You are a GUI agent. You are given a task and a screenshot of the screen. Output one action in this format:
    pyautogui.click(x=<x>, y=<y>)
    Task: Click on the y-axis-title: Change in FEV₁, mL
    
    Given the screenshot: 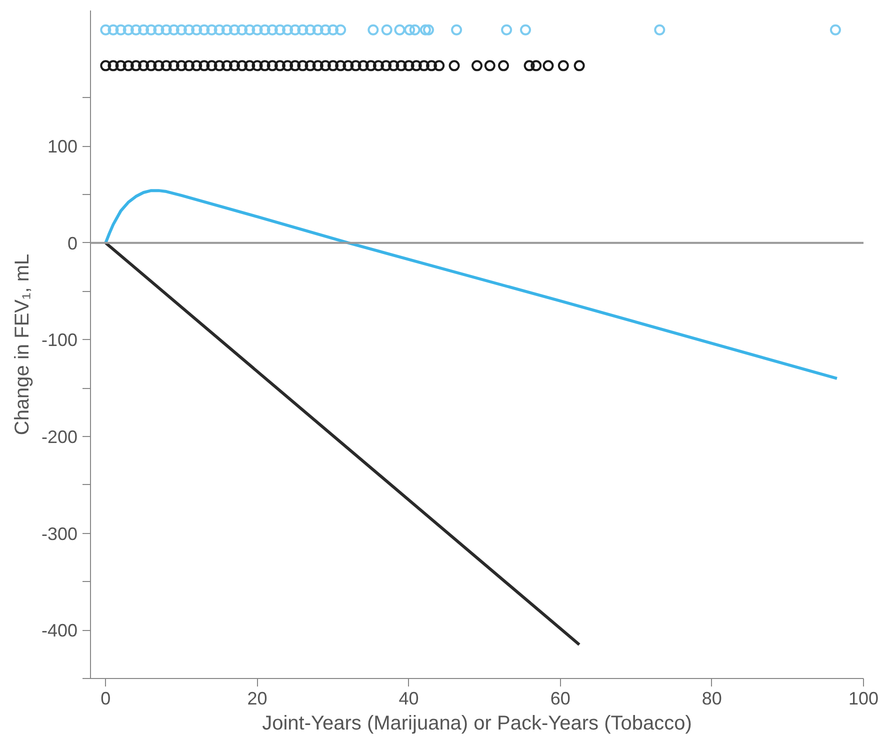 What is the action you would take?
    pyautogui.click(x=22, y=345)
    